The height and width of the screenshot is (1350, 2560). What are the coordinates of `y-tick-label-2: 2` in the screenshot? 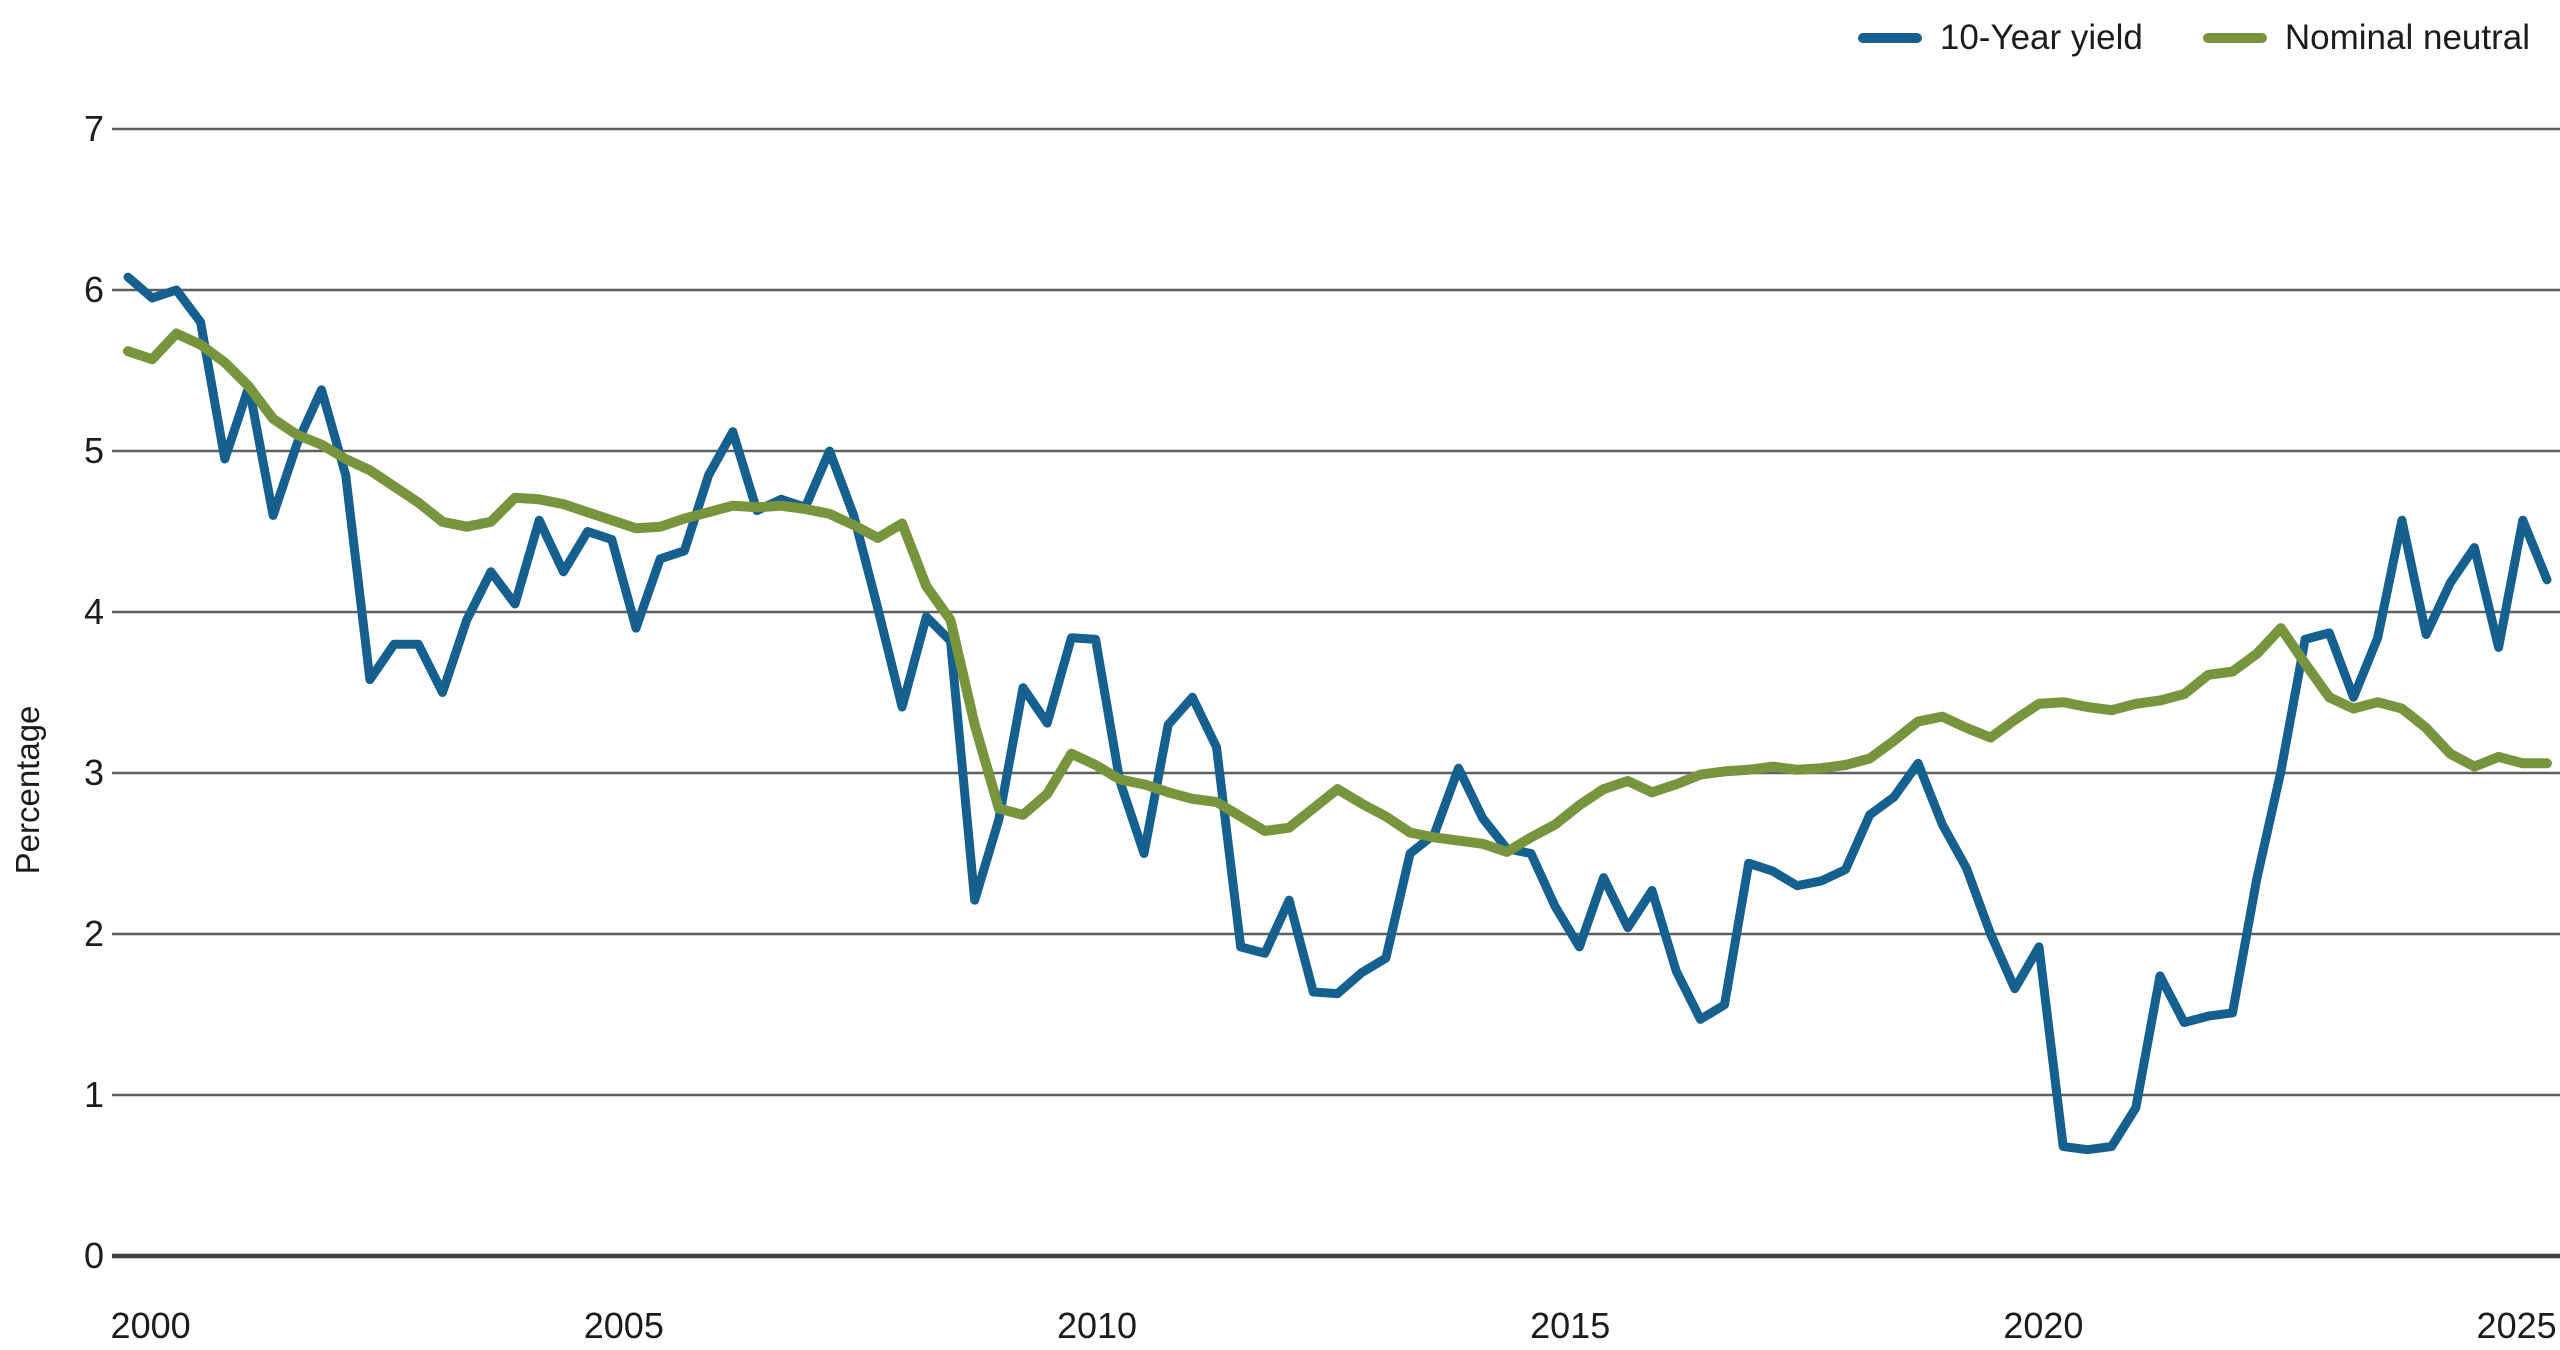 It's located at (94, 933).